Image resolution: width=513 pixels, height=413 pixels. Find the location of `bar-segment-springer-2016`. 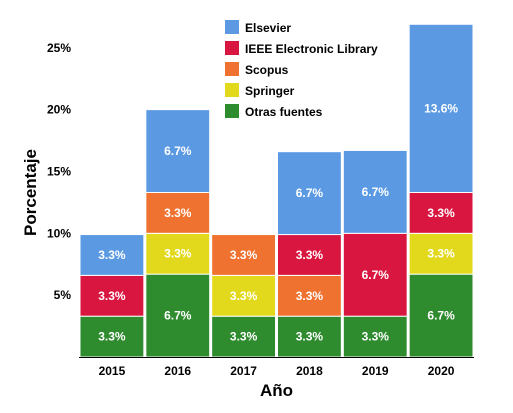

bar-segment-springer-2016 is located at coordinates (178, 253).